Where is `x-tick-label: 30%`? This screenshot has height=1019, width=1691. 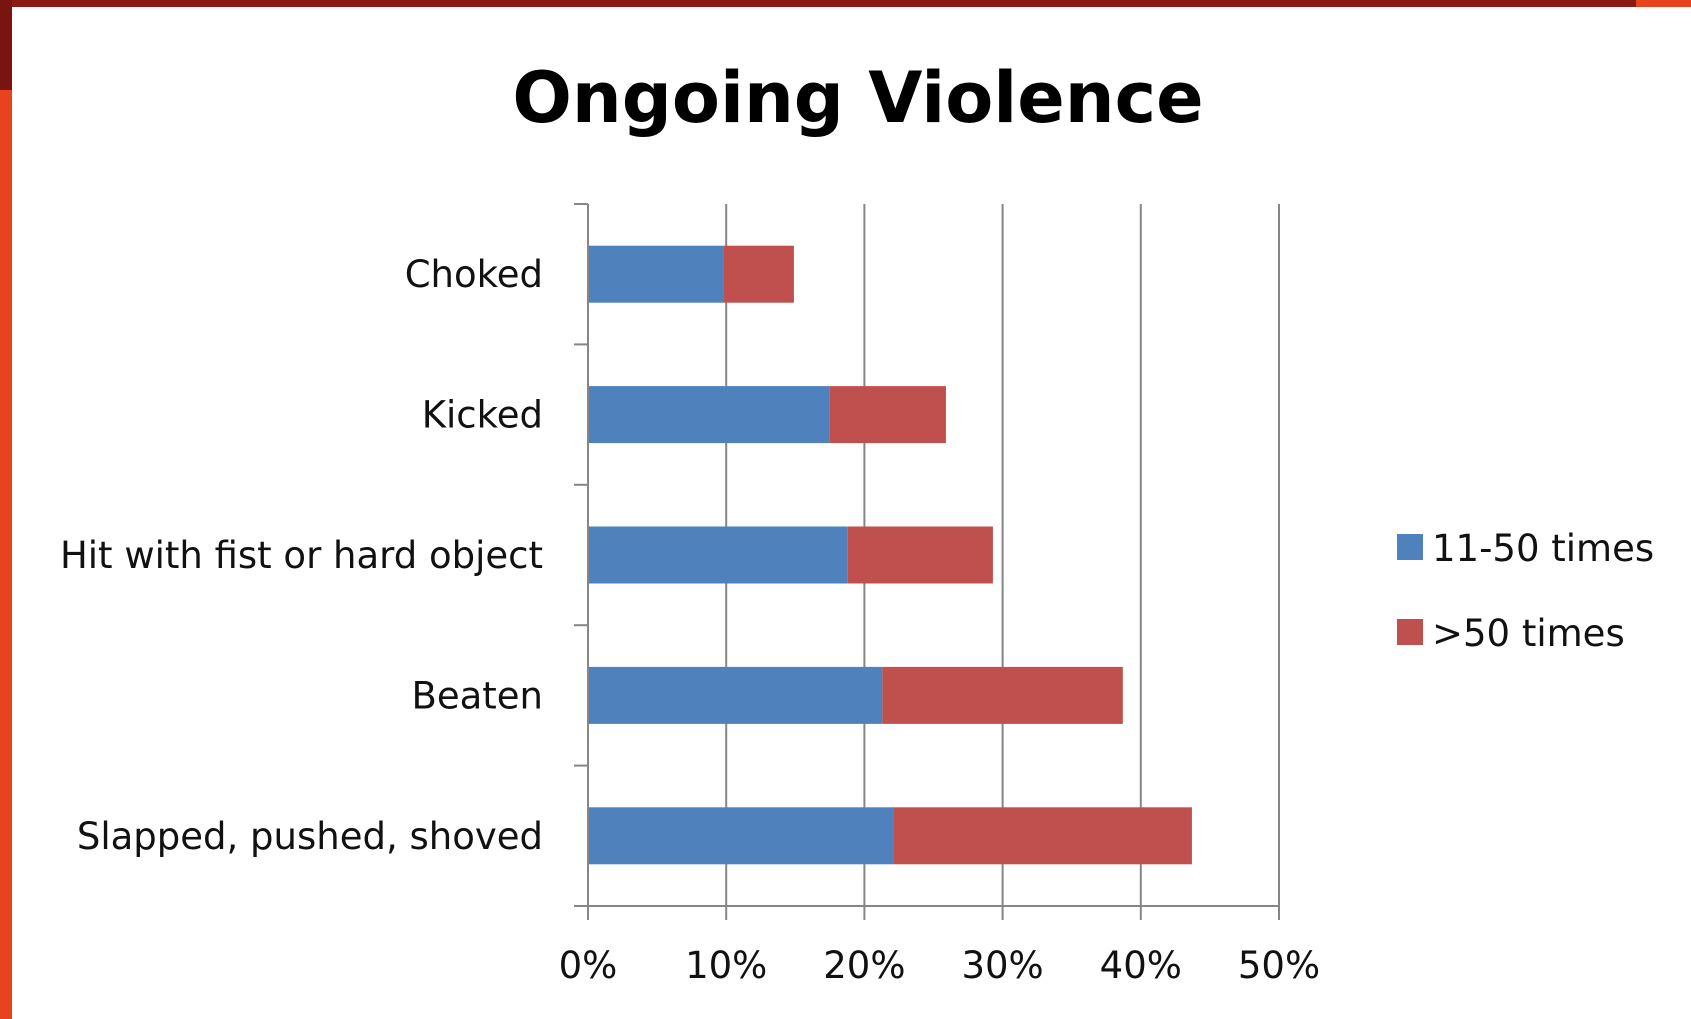 x-tick-label: 30% is located at coordinates (1002, 965).